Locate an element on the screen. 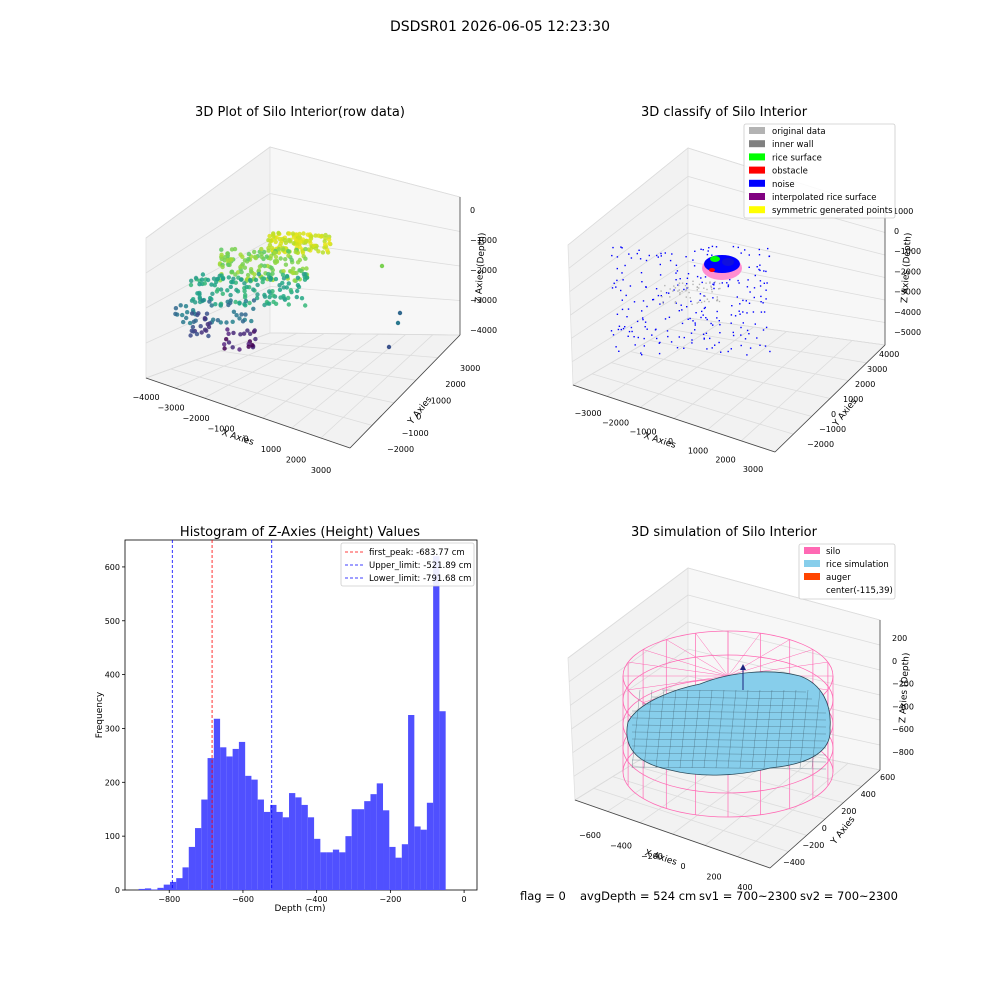  silo-cap-spoke is located at coordinates (678, 683).